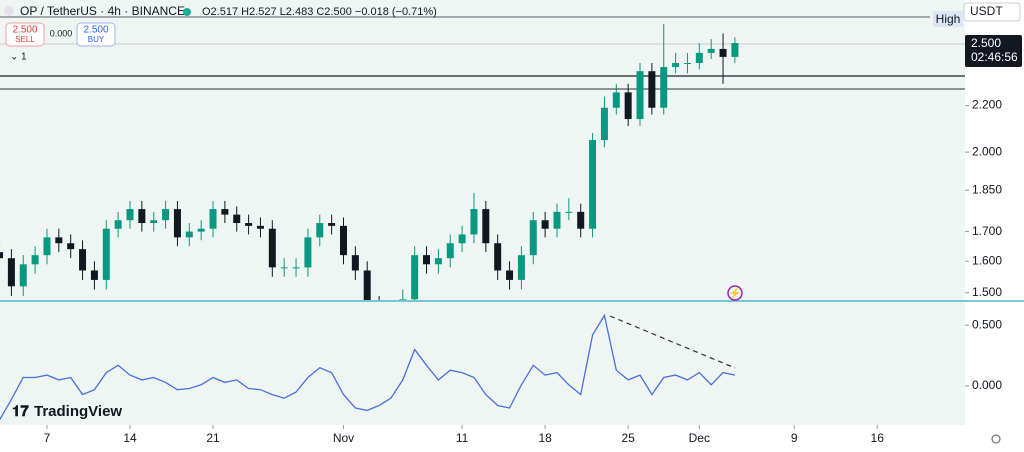  I want to click on collapse-arrow: ⌄, so click(14, 57).